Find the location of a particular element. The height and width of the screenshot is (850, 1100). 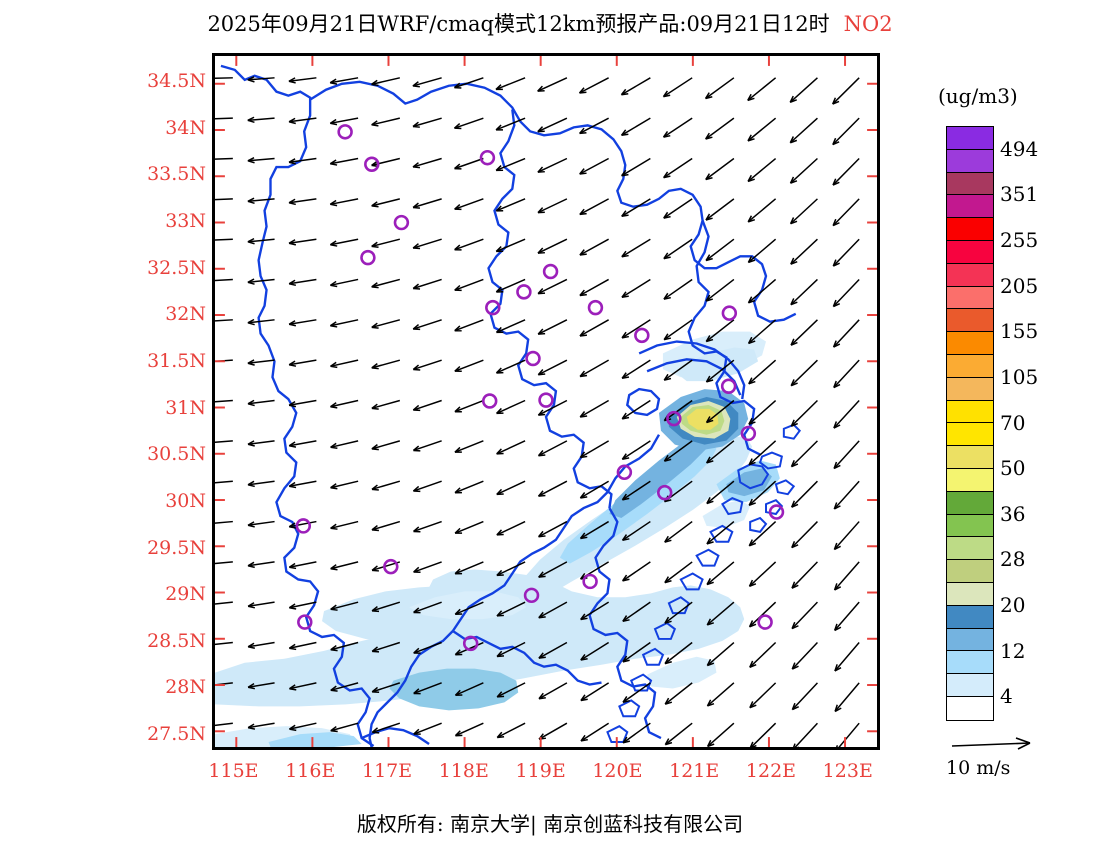

colorbar-label-4: 4 is located at coordinates (1006, 696).